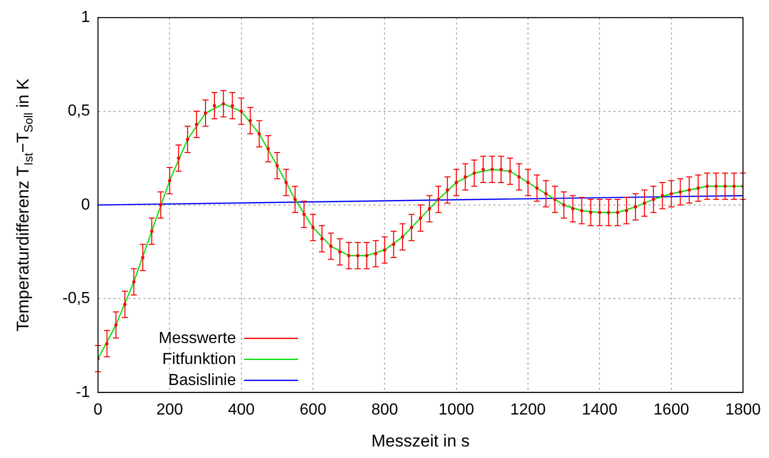 The height and width of the screenshot is (458, 769). I want to click on y-tick-label: 1, so click(85, 17).